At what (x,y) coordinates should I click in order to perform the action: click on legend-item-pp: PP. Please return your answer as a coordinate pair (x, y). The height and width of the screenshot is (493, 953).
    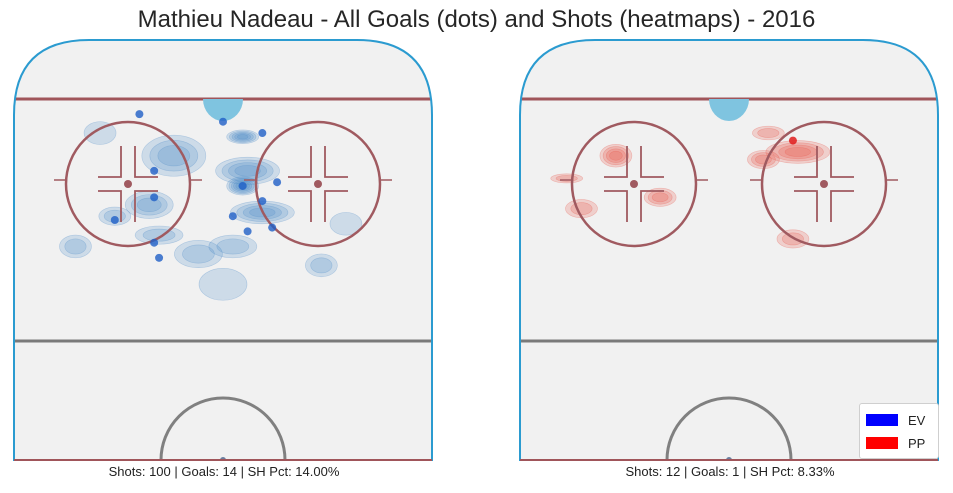
    Looking at the image, I should click on (895, 443).